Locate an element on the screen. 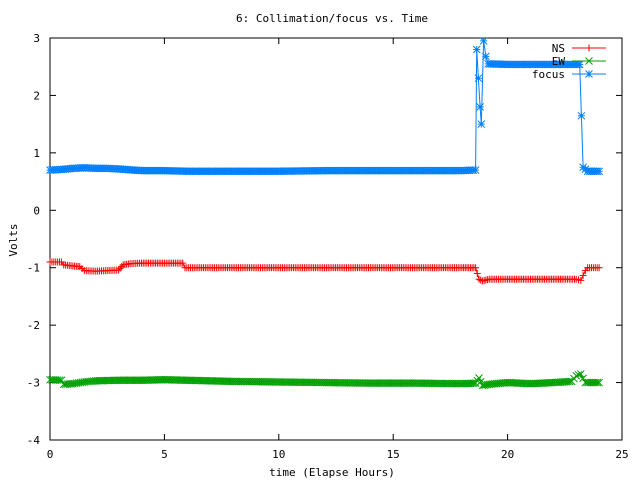  y-tick-label: -3 is located at coordinates (33, 383).